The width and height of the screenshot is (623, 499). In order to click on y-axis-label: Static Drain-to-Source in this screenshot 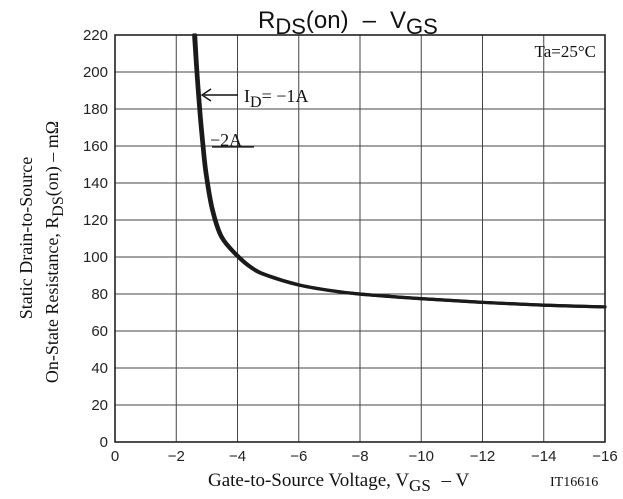, I will do `click(26, 238)`.